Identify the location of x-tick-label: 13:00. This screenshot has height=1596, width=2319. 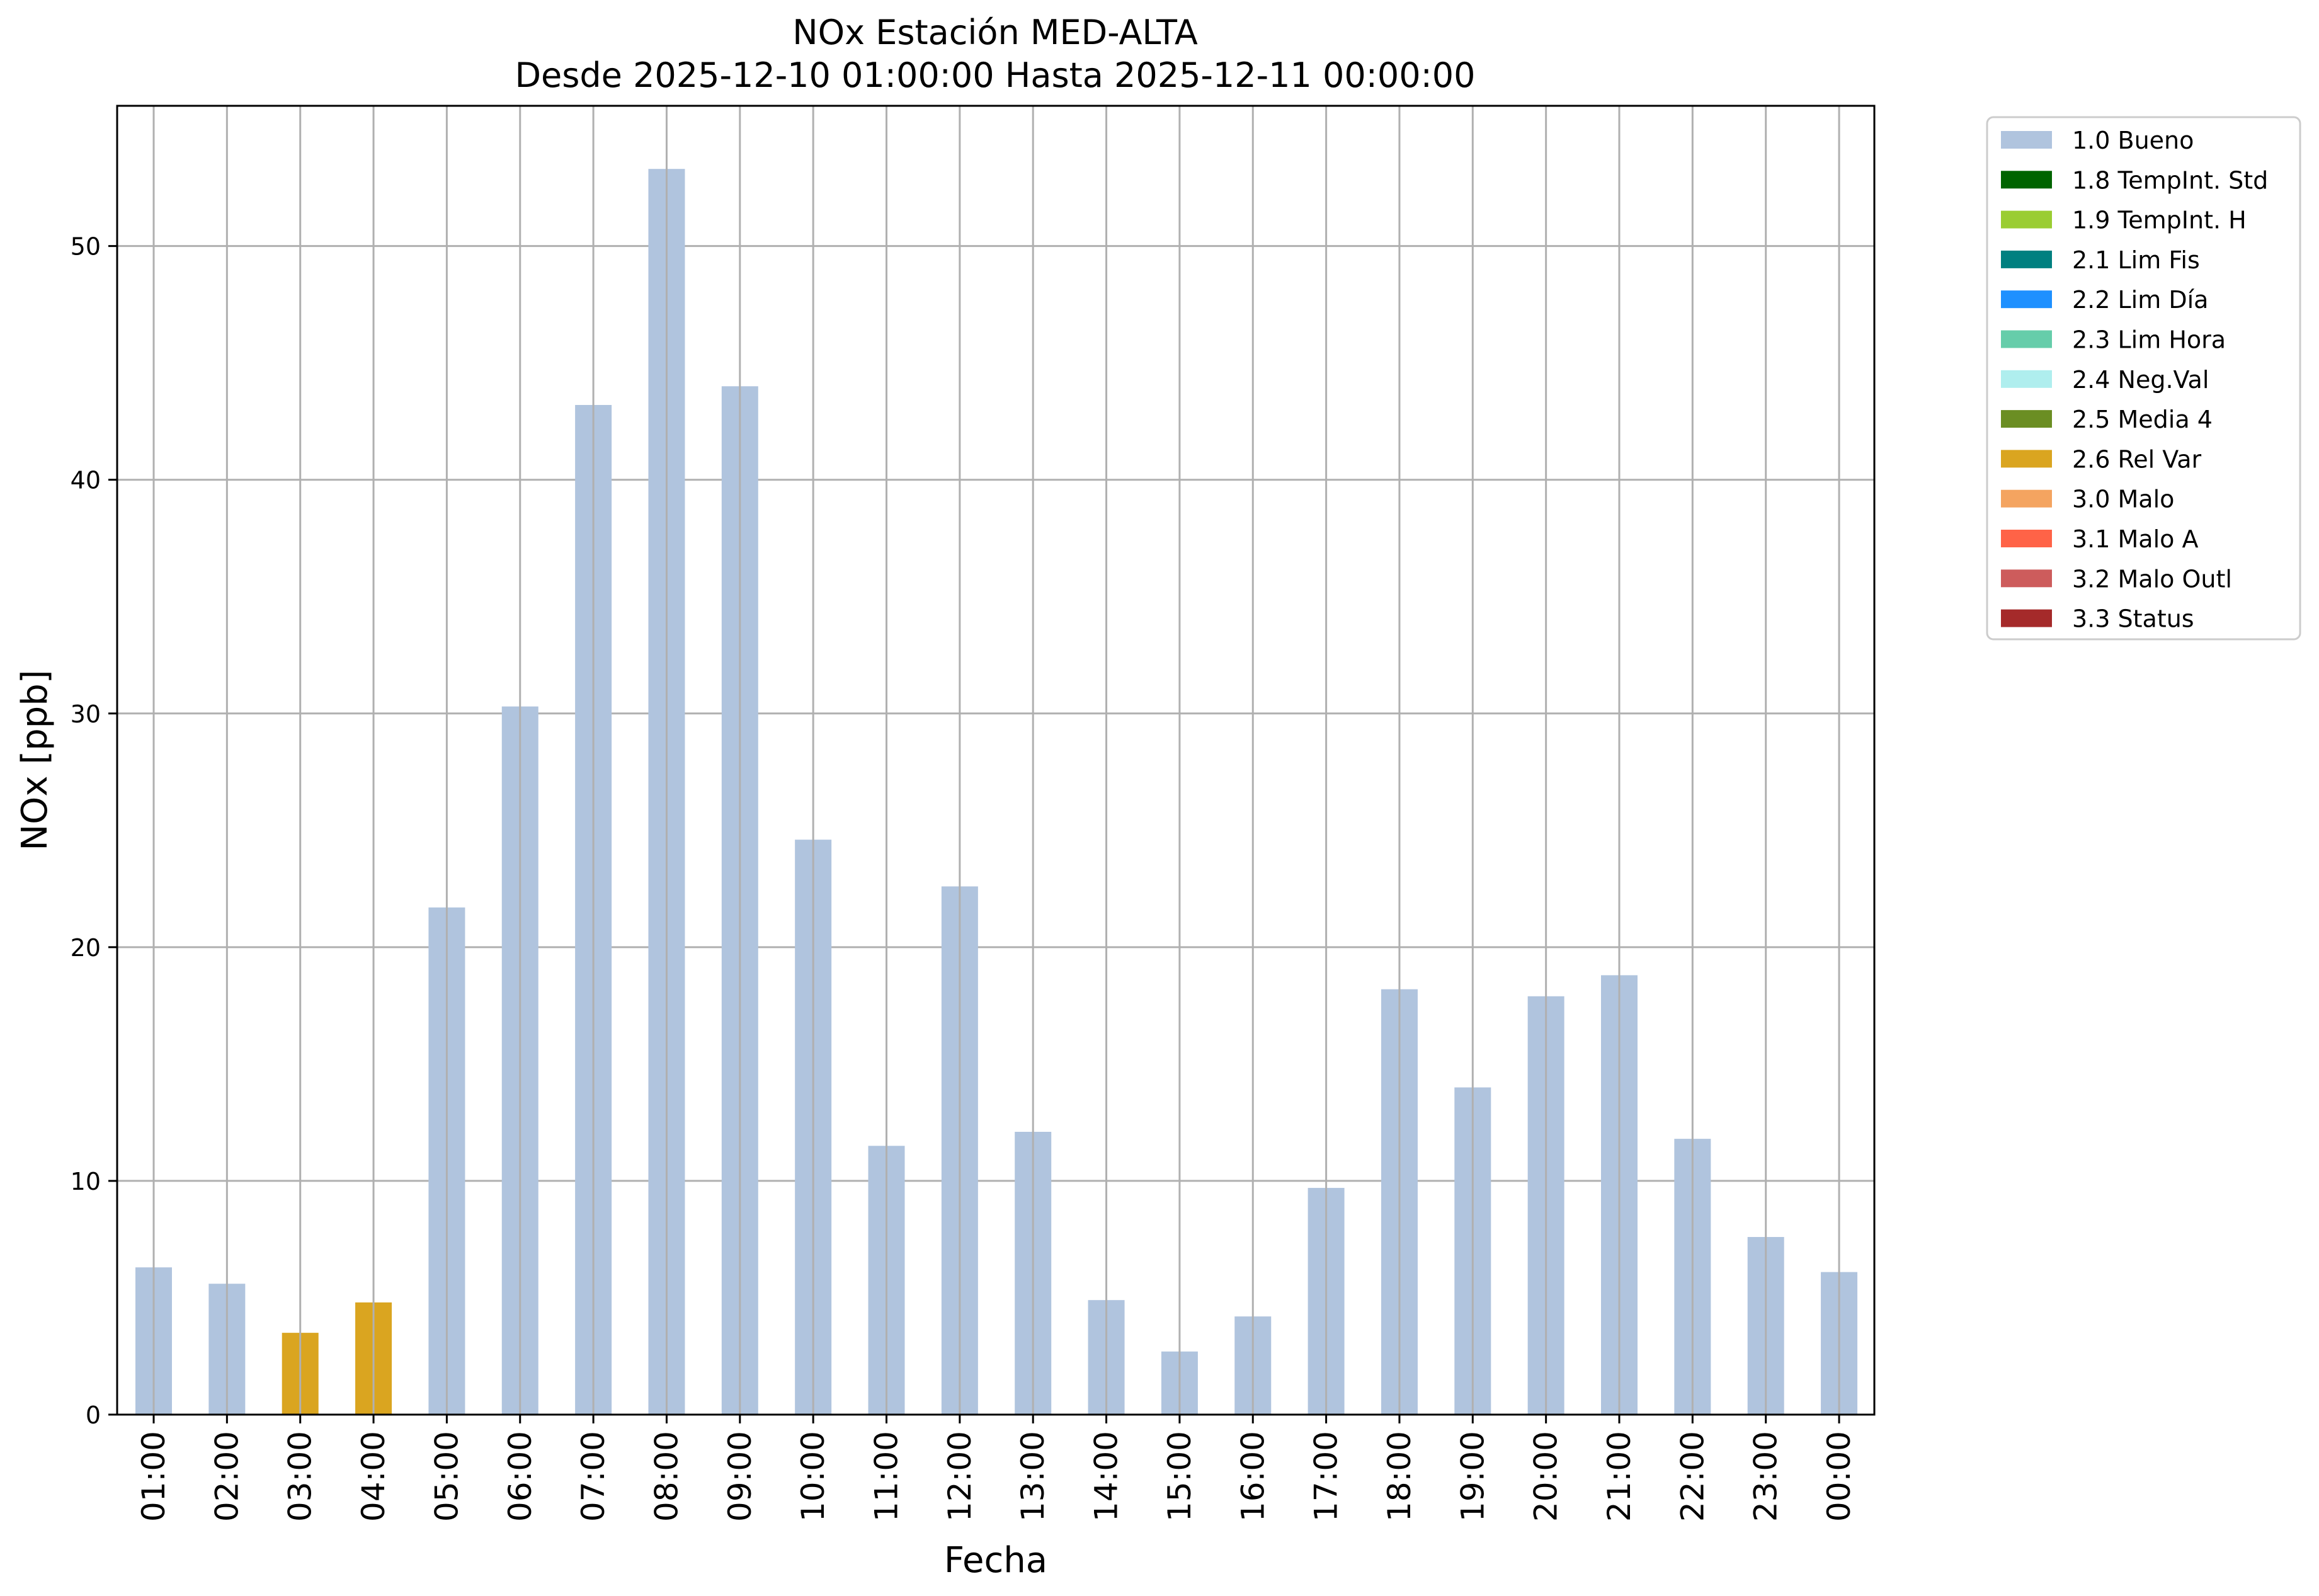
(1033, 1476).